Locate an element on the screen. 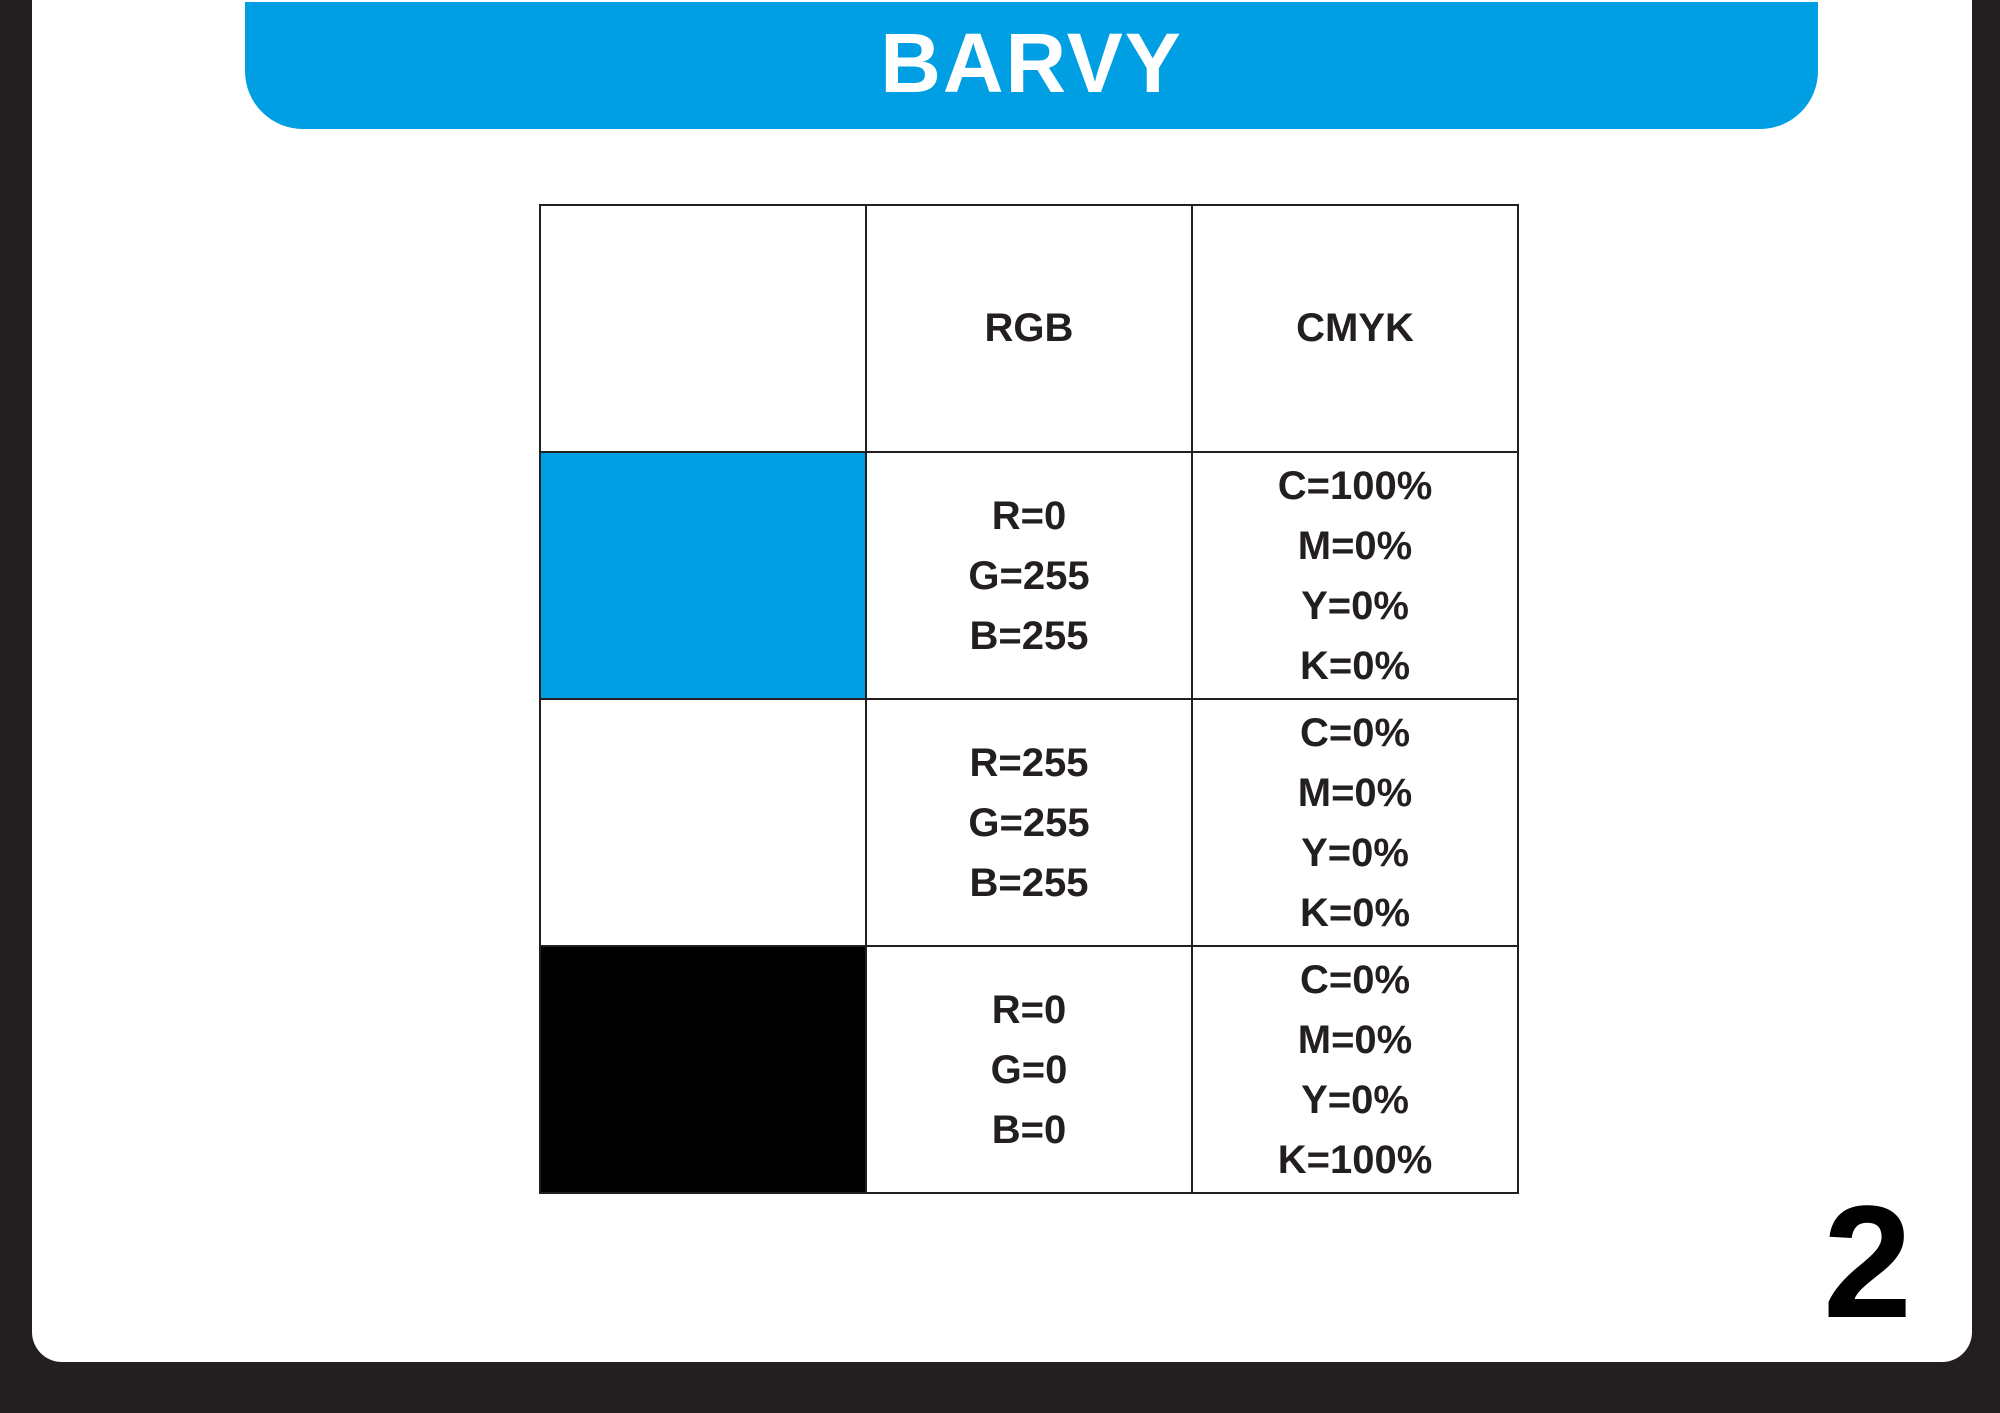 Image resolution: width=2000 pixels, height=1413 pixels. title-banner: BARVY is located at coordinates (1031, 65).